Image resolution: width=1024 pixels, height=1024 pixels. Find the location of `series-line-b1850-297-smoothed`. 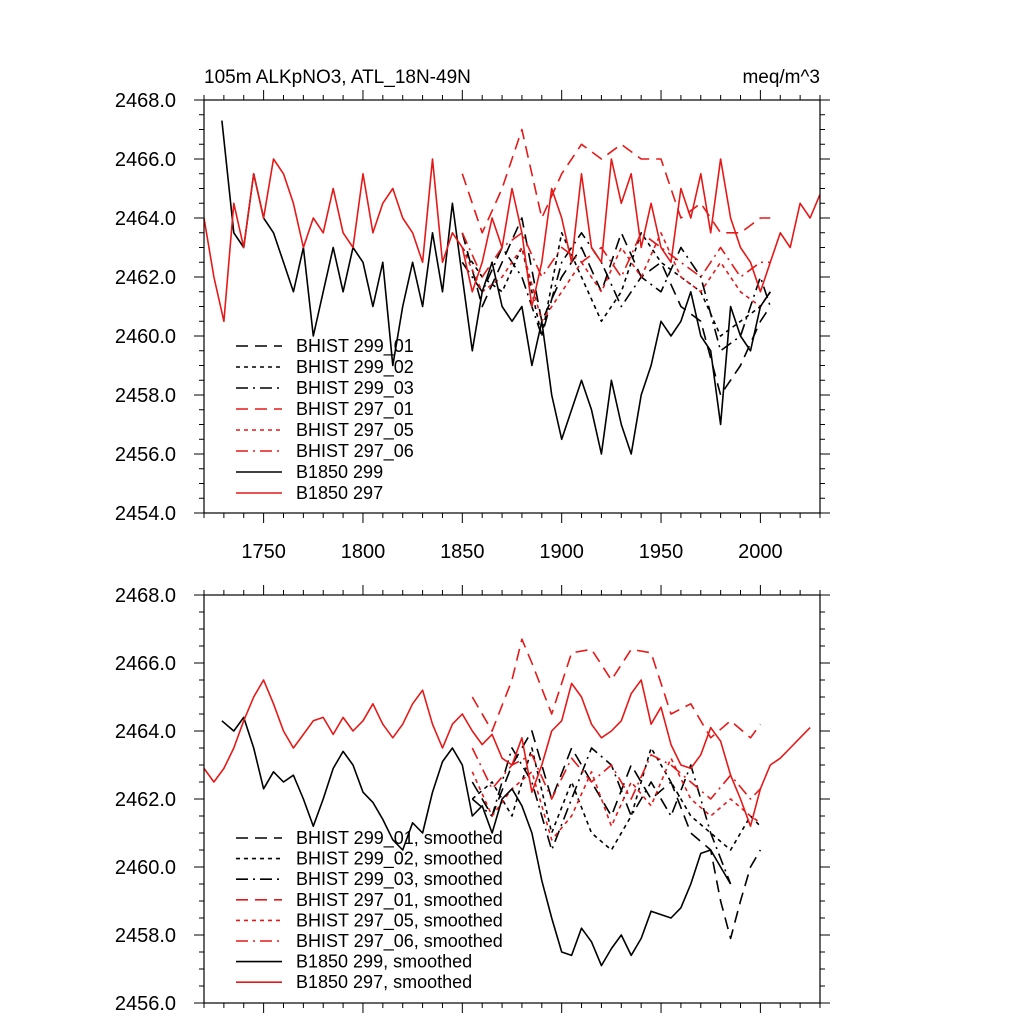

series-line-b1850-297-smoothed is located at coordinates (507, 753).